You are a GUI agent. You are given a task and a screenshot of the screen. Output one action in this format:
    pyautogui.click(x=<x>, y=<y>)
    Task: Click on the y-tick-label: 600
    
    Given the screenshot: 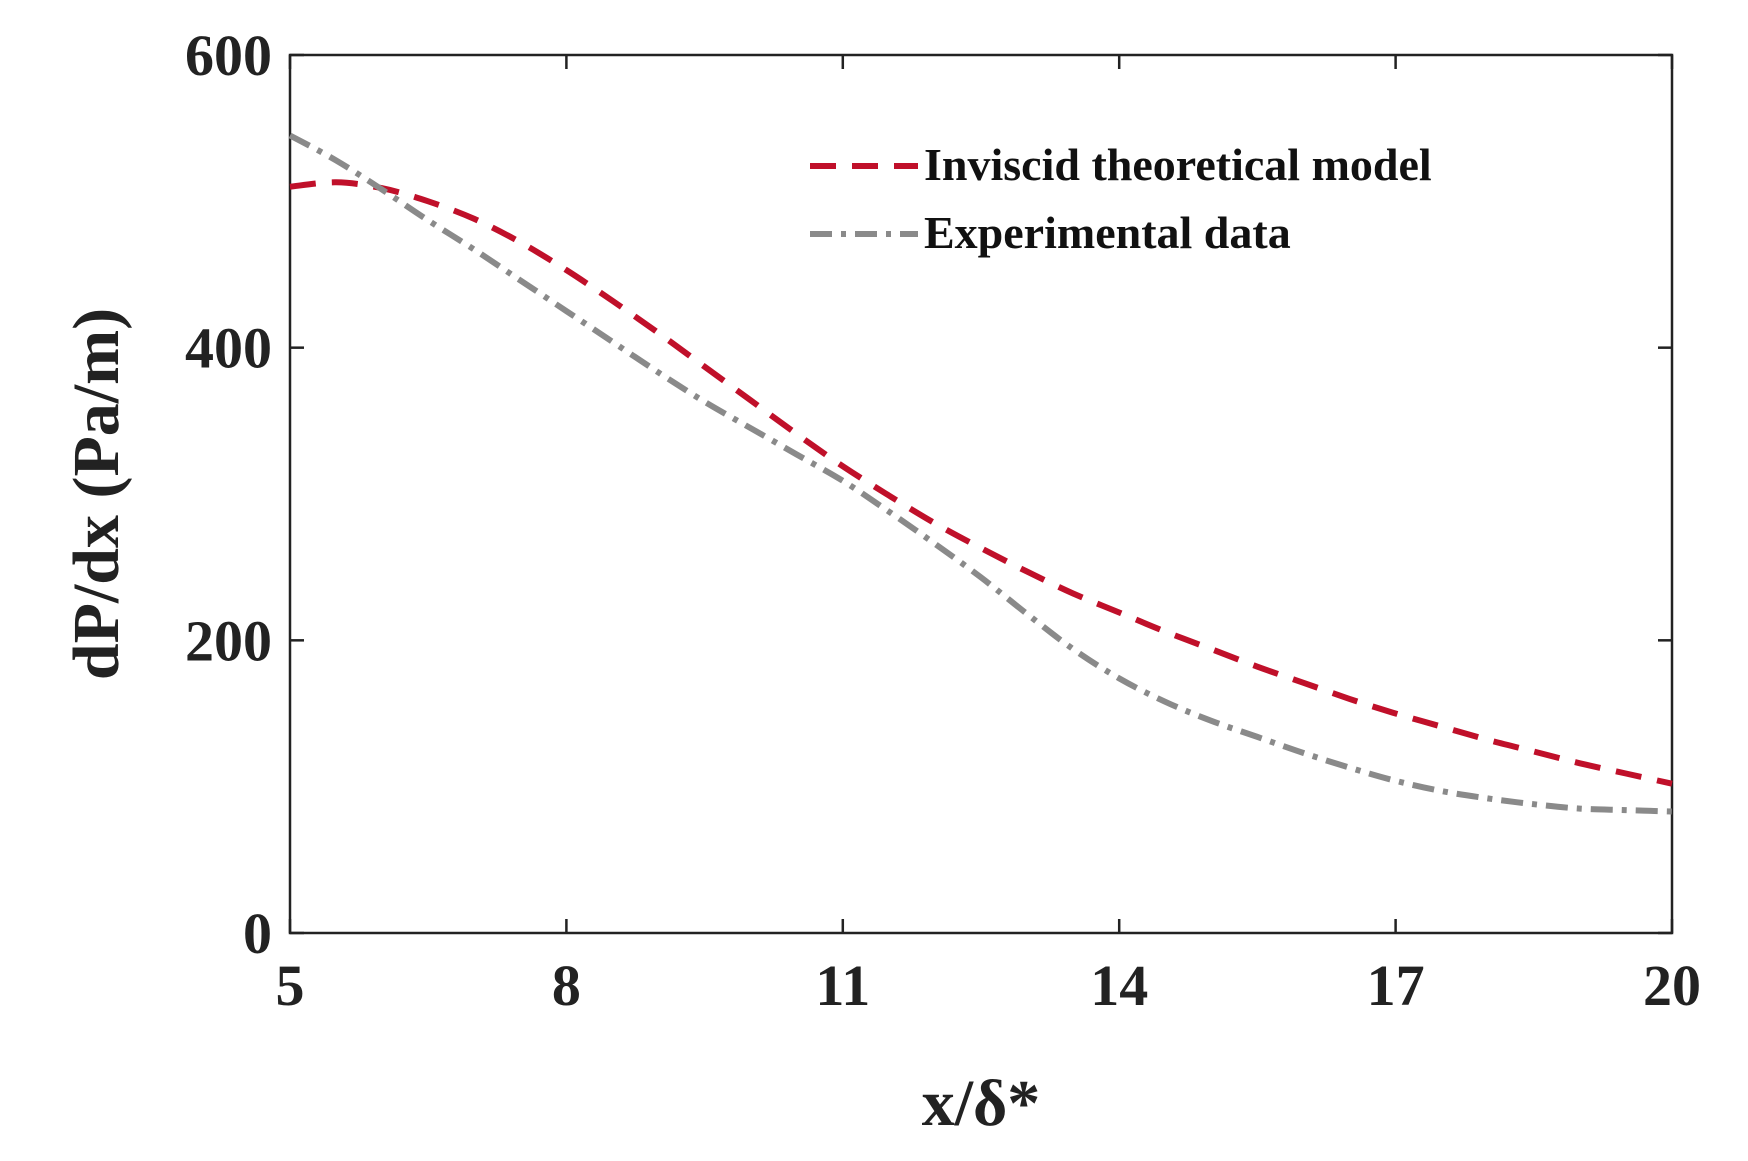 What is the action you would take?
    pyautogui.click(x=228, y=55)
    